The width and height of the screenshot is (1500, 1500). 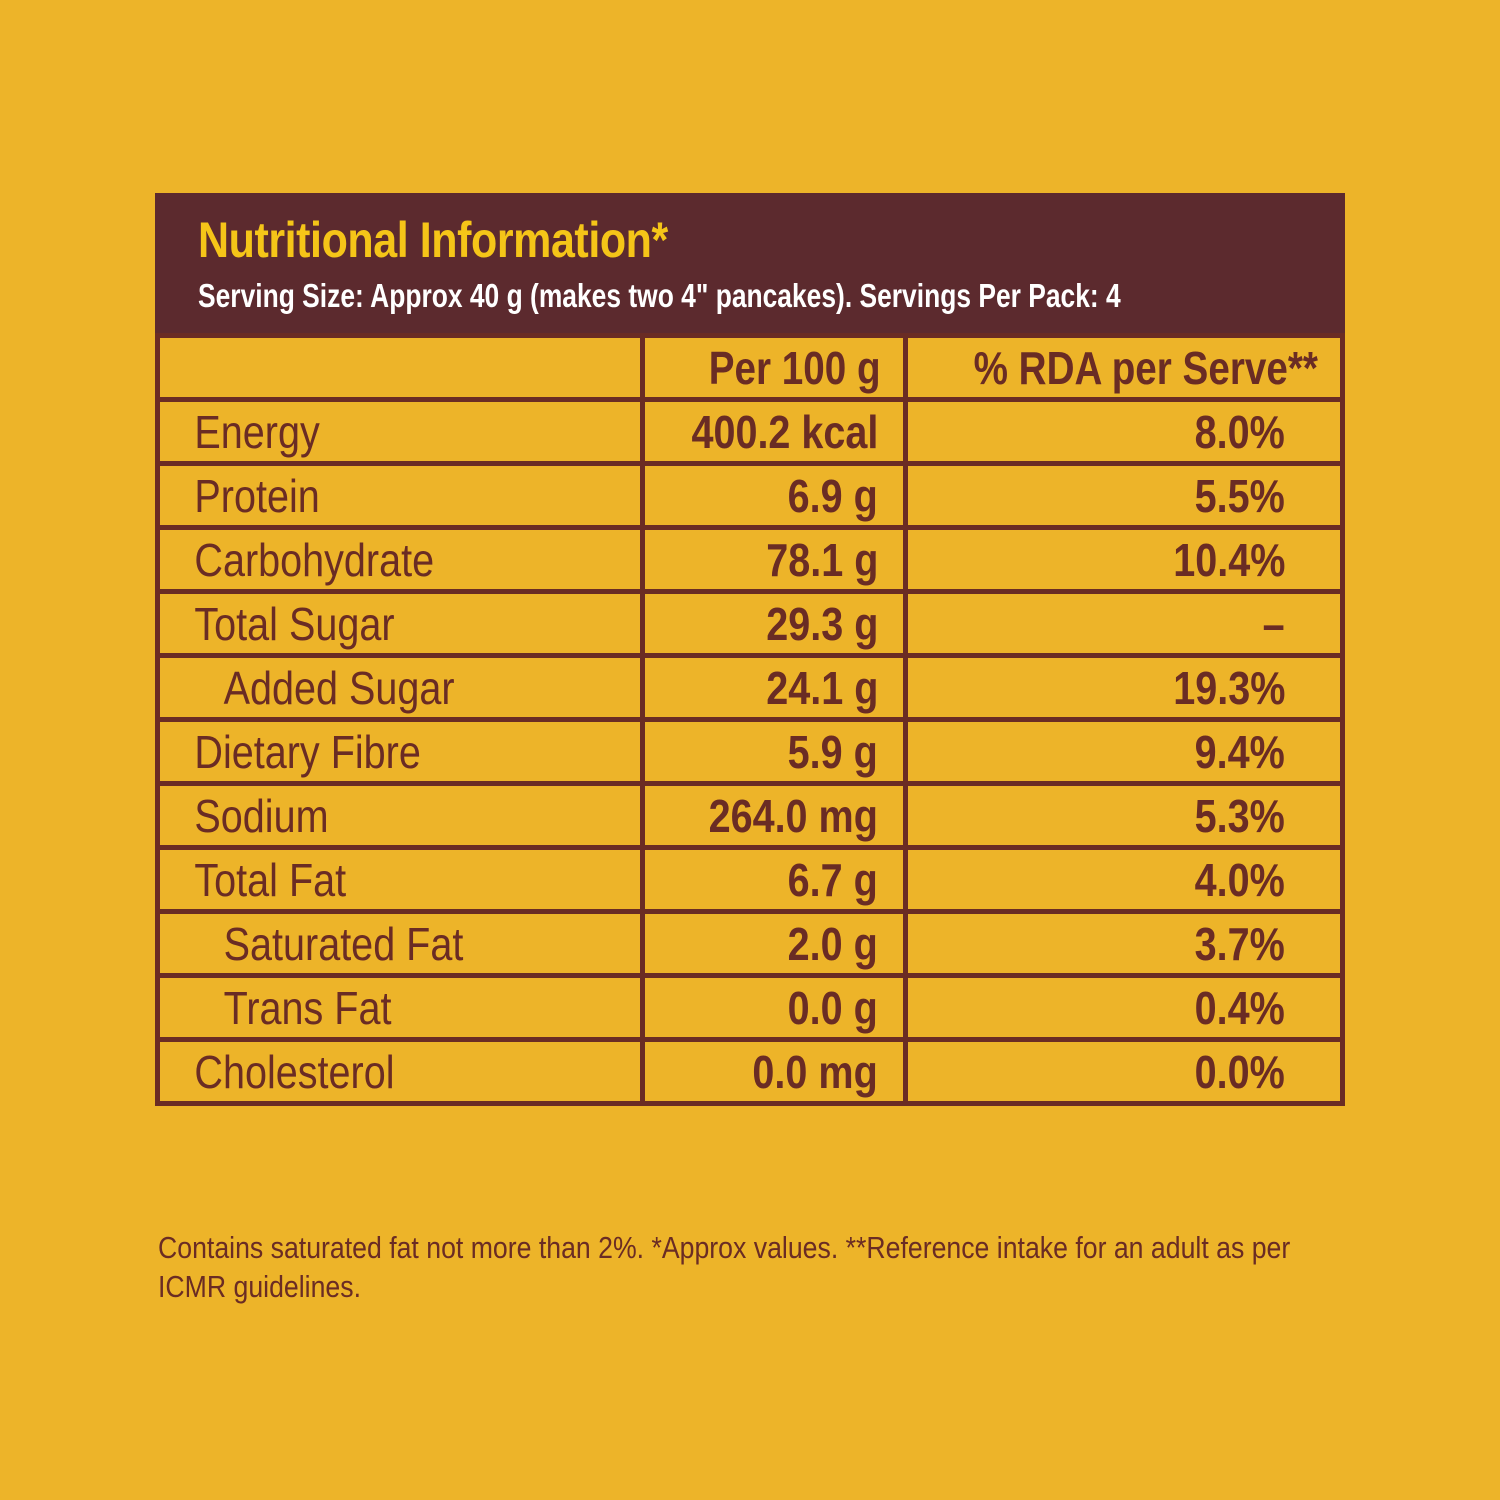 I want to click on rda-value: 0.0%, so click(x=1124, y=1071).